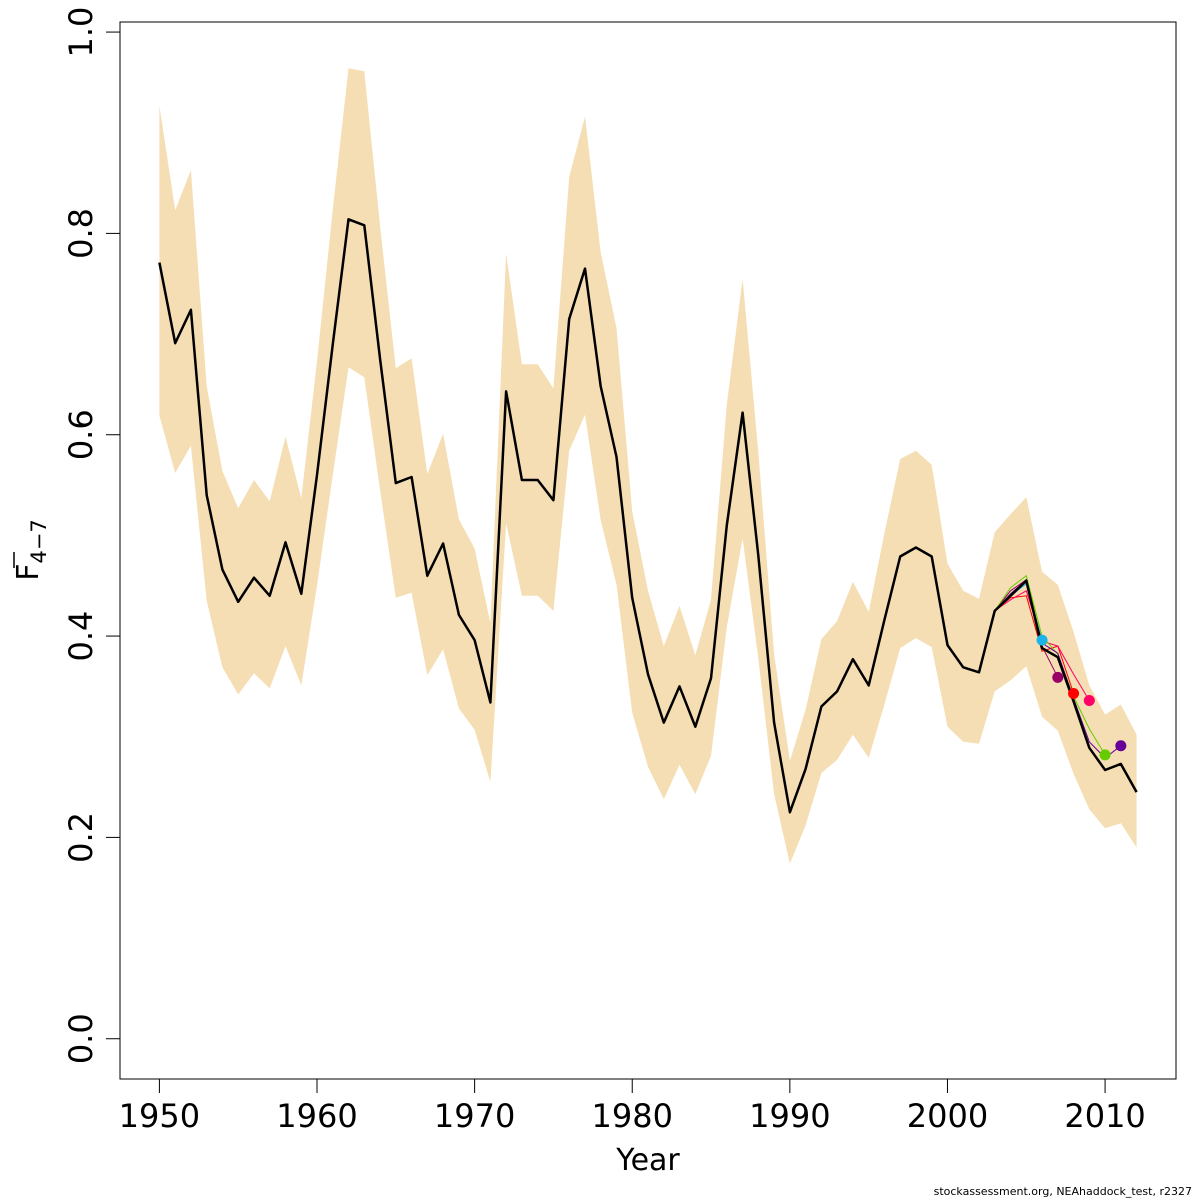 The height and width of the screenshot is (1200, 1200). Describe the element at coordinates (947, 1116) in the screenshot. I see `x-tick-label: 2000` at that location.